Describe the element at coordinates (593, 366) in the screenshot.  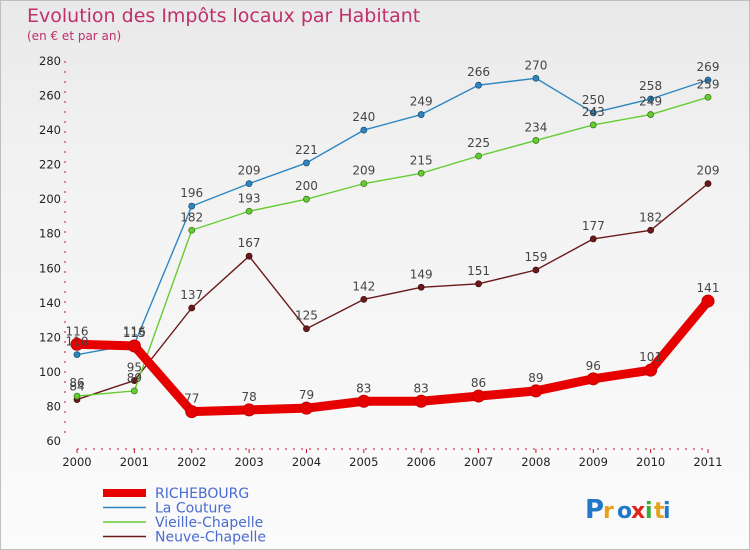
I see `data-label: 96` at that location.